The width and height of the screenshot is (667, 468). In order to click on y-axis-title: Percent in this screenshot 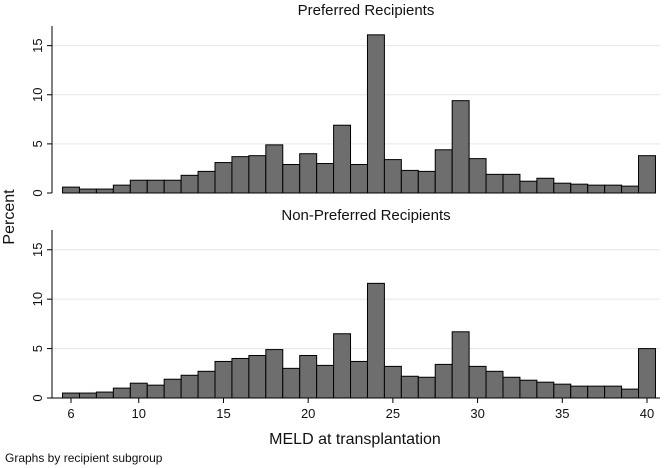, I will do `click(9, 217)`.